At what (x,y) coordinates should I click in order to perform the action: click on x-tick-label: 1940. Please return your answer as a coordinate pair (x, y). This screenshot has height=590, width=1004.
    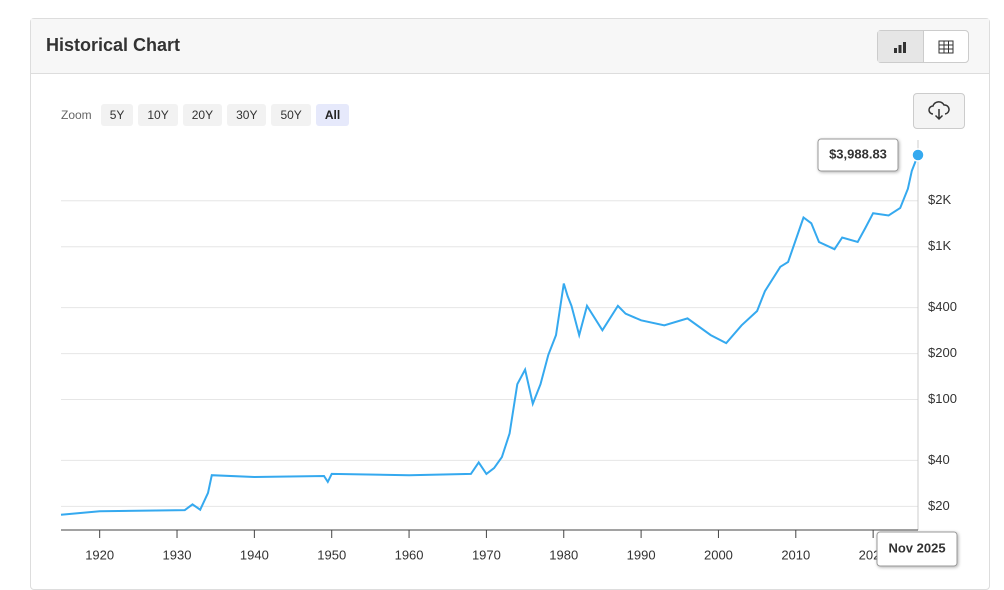
    Looking at the image, I should click on (254, 554).